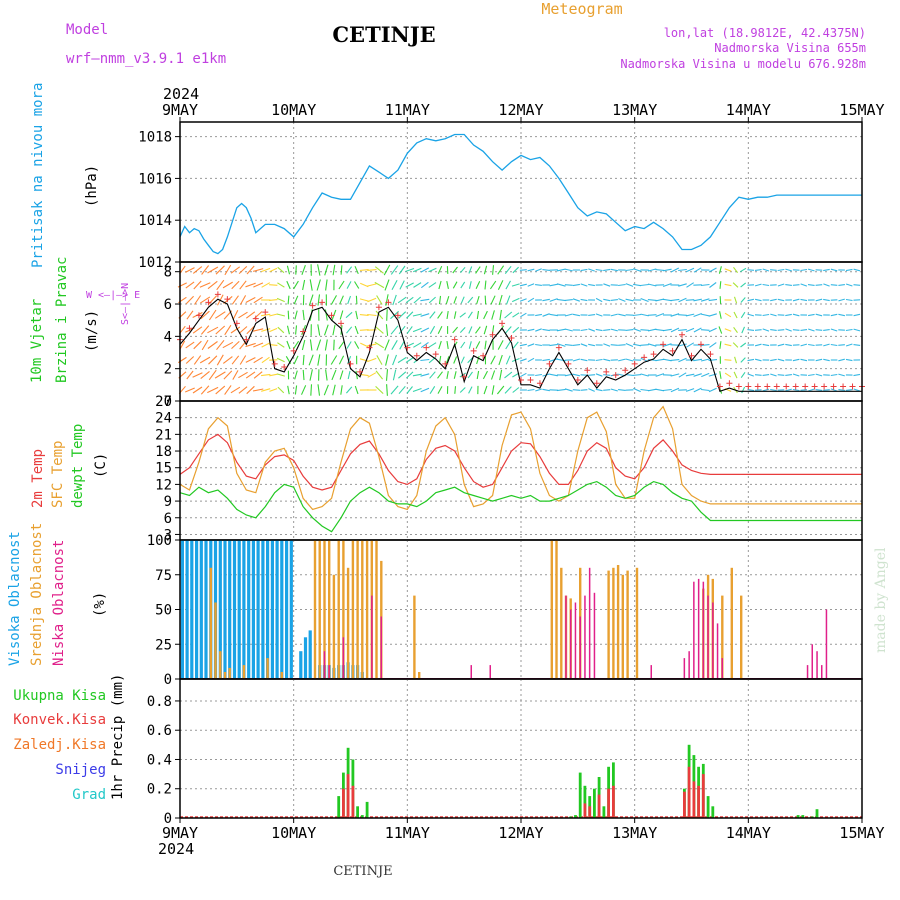 Image resolution: width=900 pixels, height=900 pixels. Describe the element at coordinates (38, 478) in the screenshot. I see `temp-label-2m: 2m Temp` at that location.